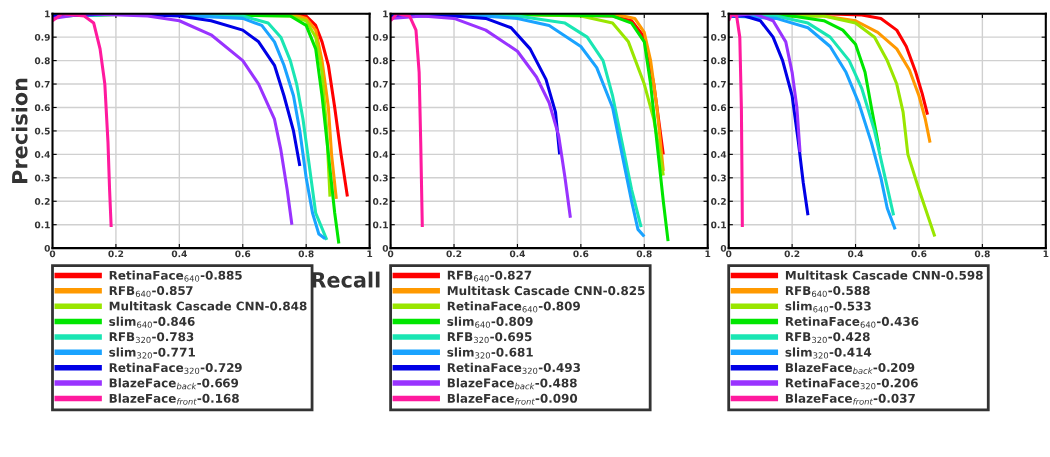 This screenshot has width=1050, height=457. I want to click on legend-label: RFB$_{640}$-0.588, so click(827, 291).